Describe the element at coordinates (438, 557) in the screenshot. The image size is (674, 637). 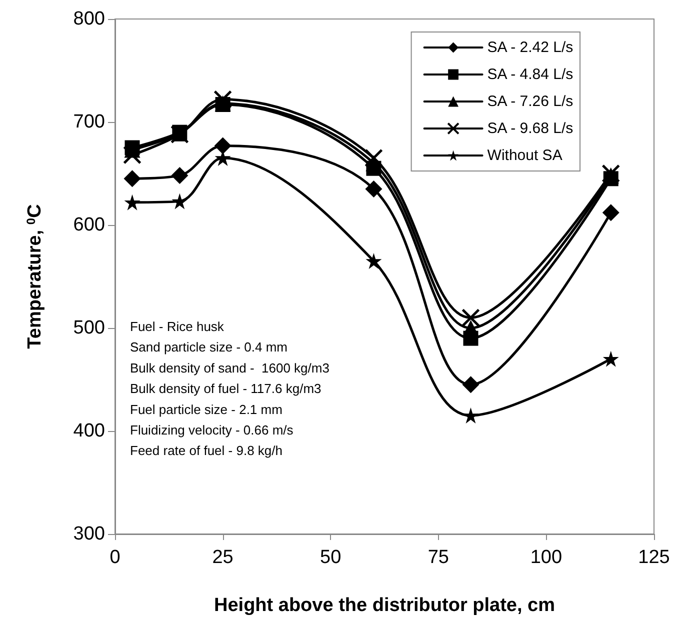
I see `x-tick-label: 75` at that location.